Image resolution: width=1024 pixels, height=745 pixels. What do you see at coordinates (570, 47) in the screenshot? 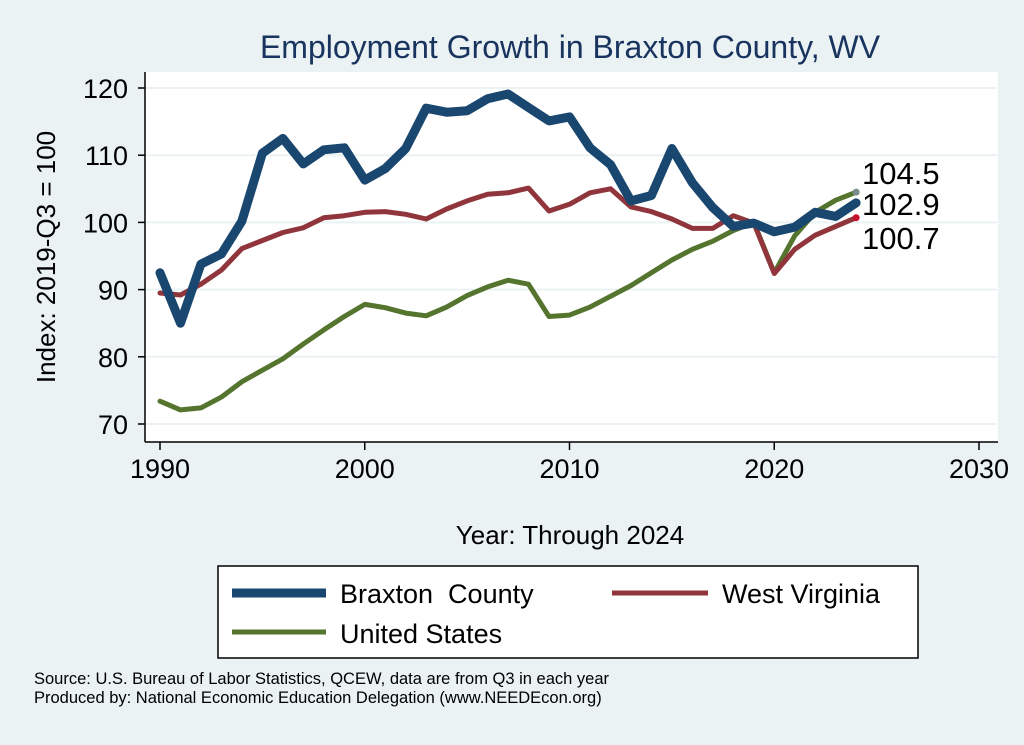
I see `chart-title: Employment Growth in Braxton County, WV` at bounding box center [570, 47].